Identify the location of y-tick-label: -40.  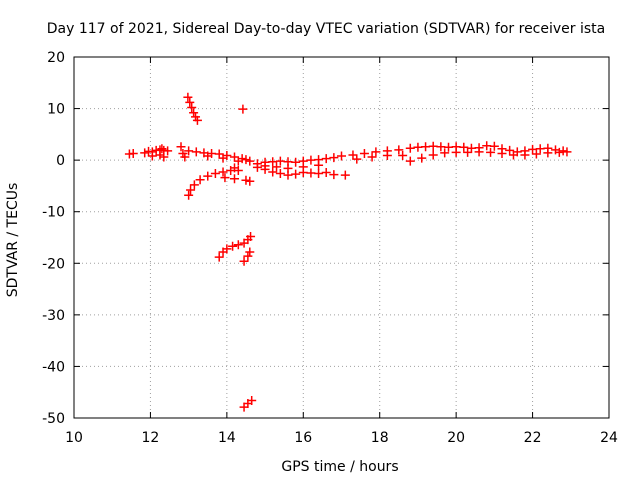
(53, 367).